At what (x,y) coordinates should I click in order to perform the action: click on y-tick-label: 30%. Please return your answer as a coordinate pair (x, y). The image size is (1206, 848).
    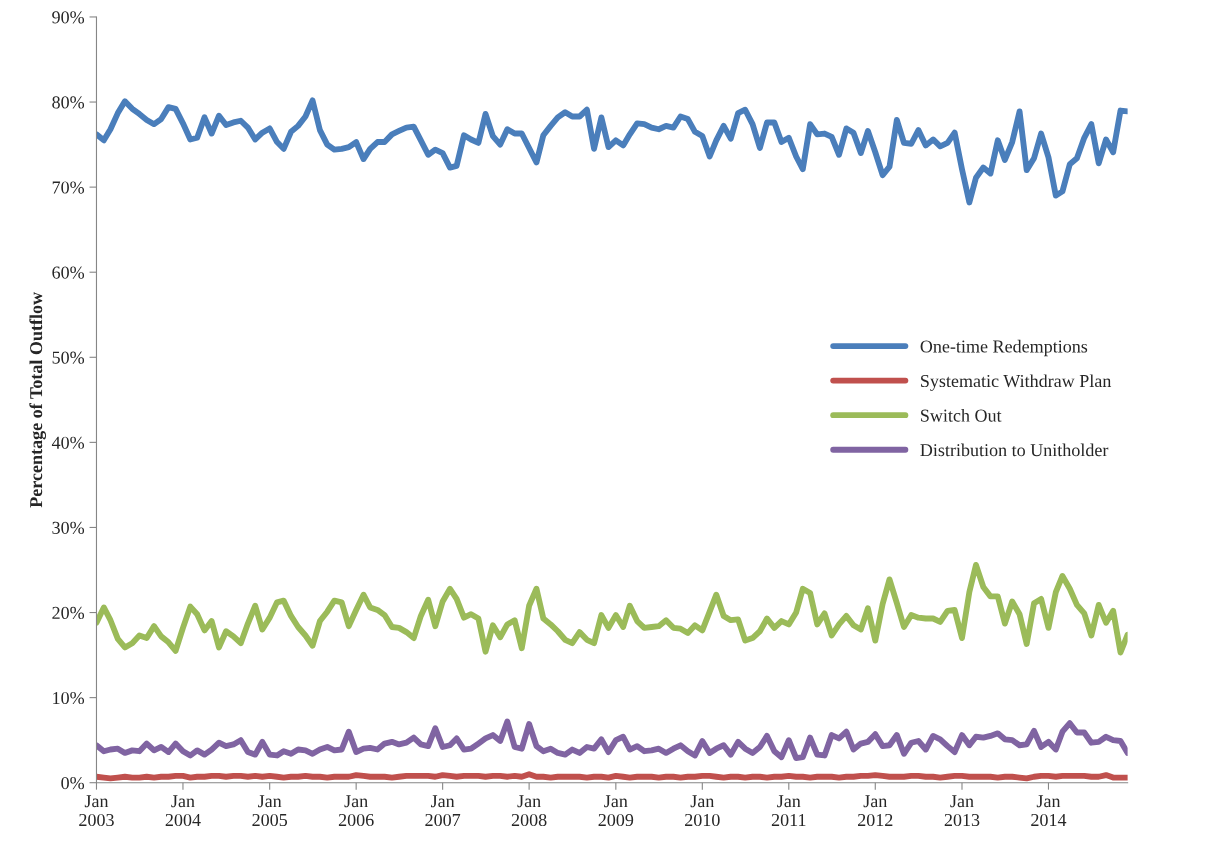
    Looking at the image, I should click on (68, 527).